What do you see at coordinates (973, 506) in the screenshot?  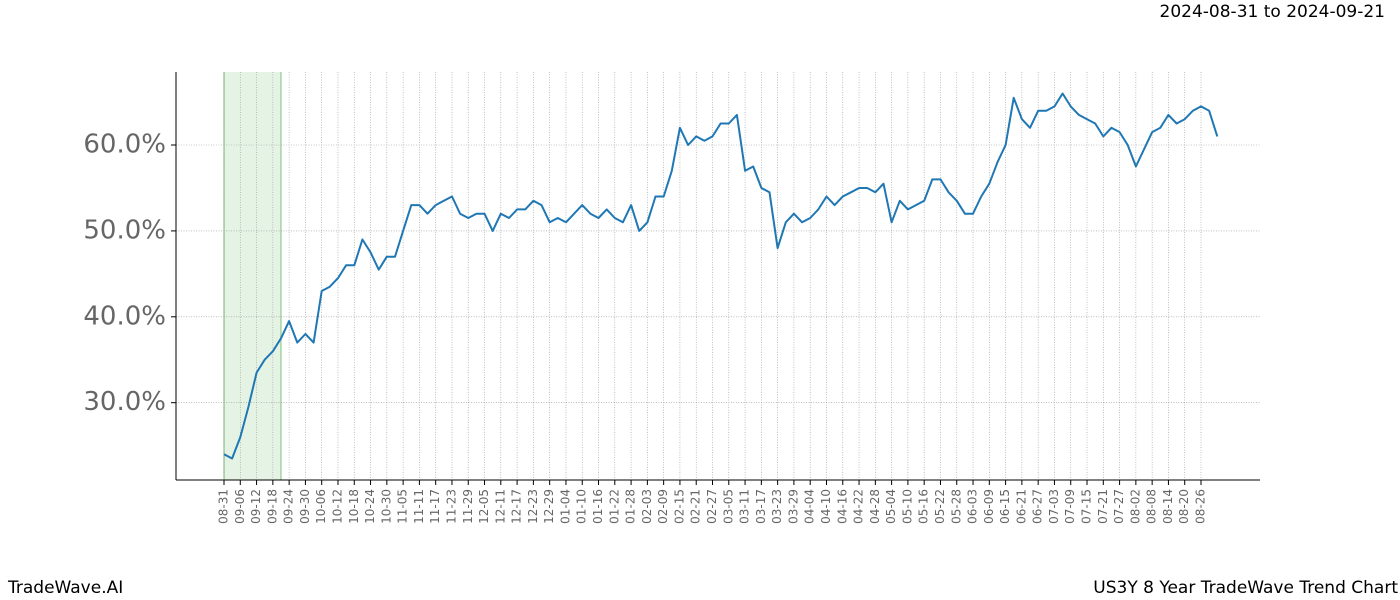 I see `x-tick-label: 06-03` at bounding box center [973, 506].